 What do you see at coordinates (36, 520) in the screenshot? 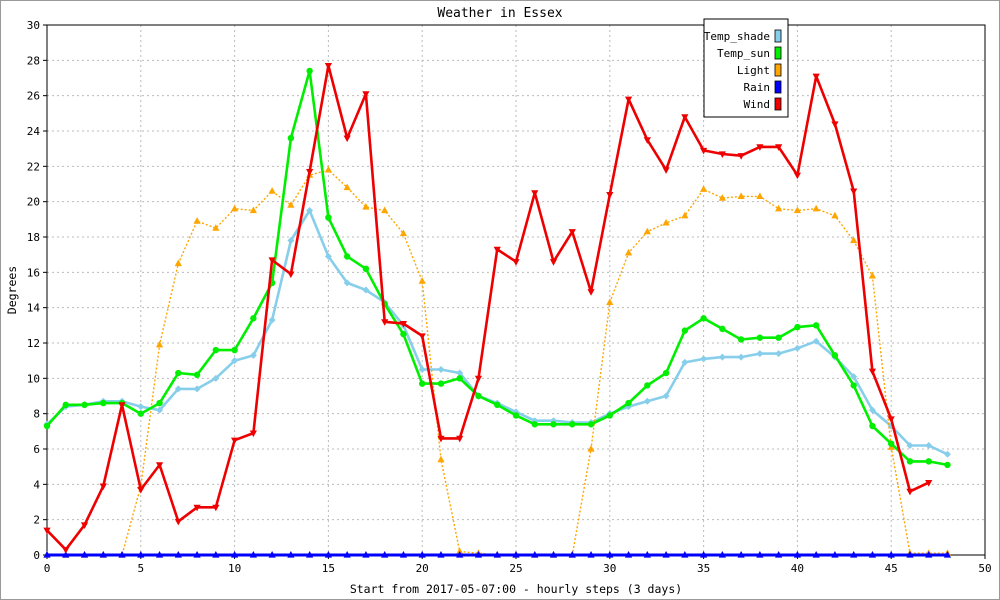
I see `y-tick-label: 2` at bounding box center [36, 520].